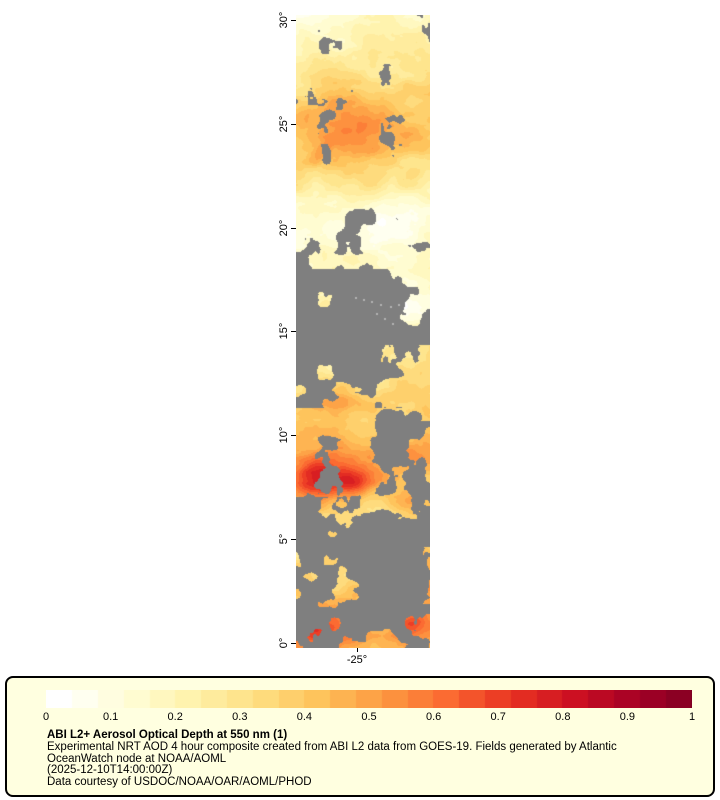 The width and height of the screenshot is (720, 800). Describe the element at coordinates (563, 717) in the screenshot. I see `colorbar-tick-0.8: 0.8` at that location.